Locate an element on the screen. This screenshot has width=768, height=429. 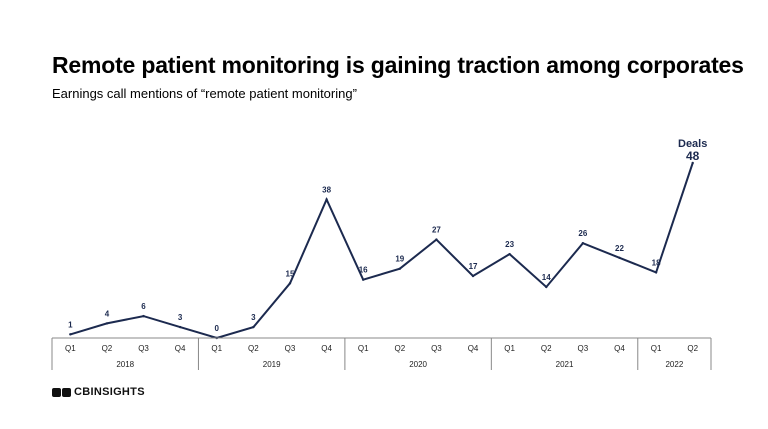
data-label: 4 is located at coordinates (107, 313).